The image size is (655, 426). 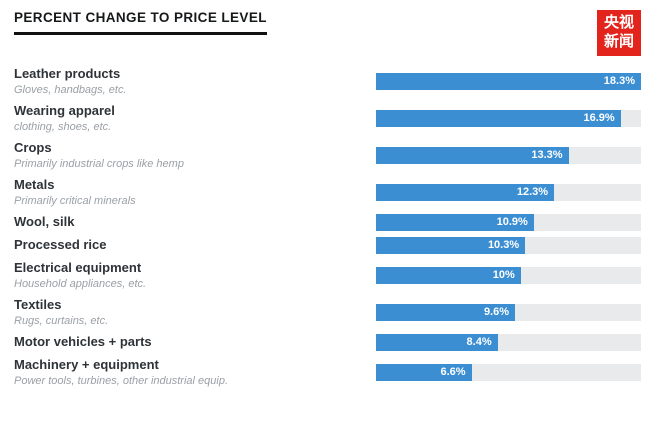 I want to click on bar: 6.6%, so click(x=424, y=372).